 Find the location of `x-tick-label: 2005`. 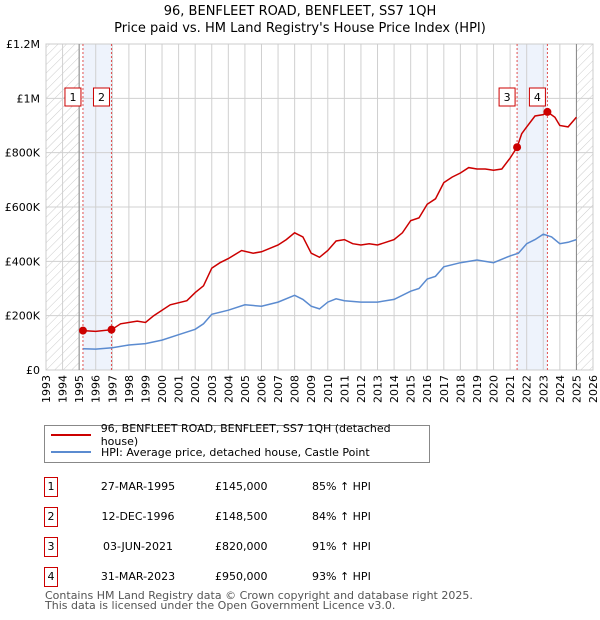

x-tick-label: 2005 is located at coordinates (245, 389).